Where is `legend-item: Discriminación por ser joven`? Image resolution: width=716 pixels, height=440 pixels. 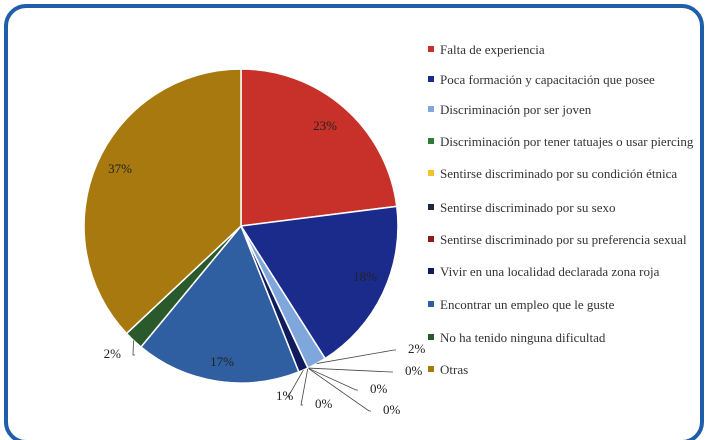 legend-item: Discriminación por ser joven is located at coordinates (572, 109).